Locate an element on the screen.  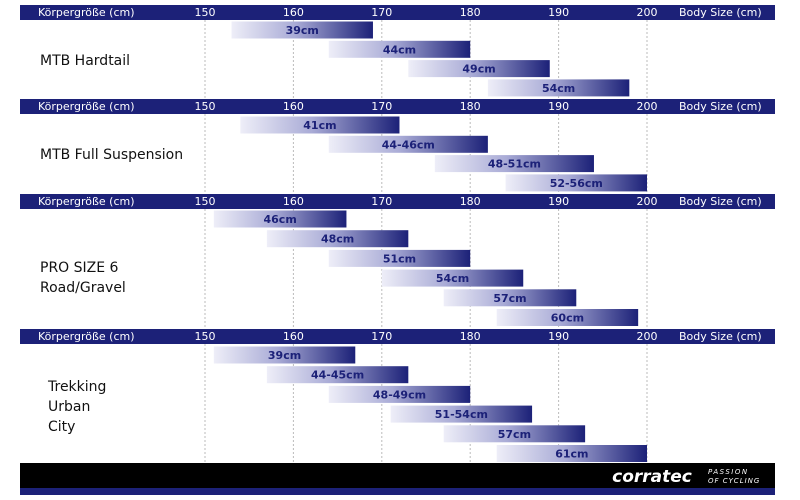
block-title: MTB Hardtail is located at coordinates (85, 61).